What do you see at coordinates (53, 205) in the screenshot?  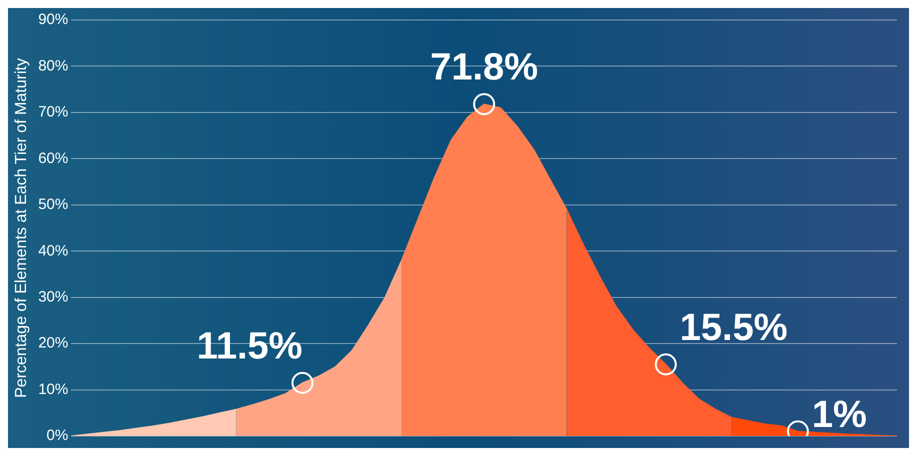 I see `y-tick-label: 50%` at bounding box center [53, 205].